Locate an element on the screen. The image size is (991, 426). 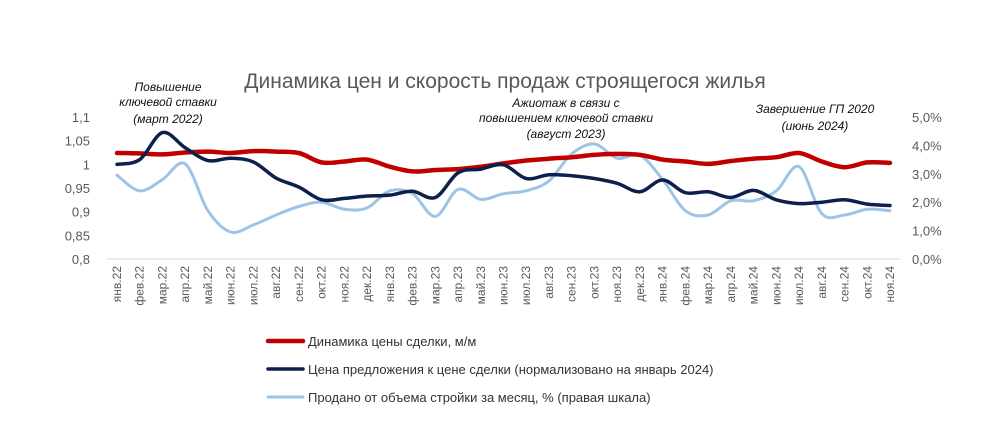
x-tick-label: фев.23 is located at coordinates (413, 286).